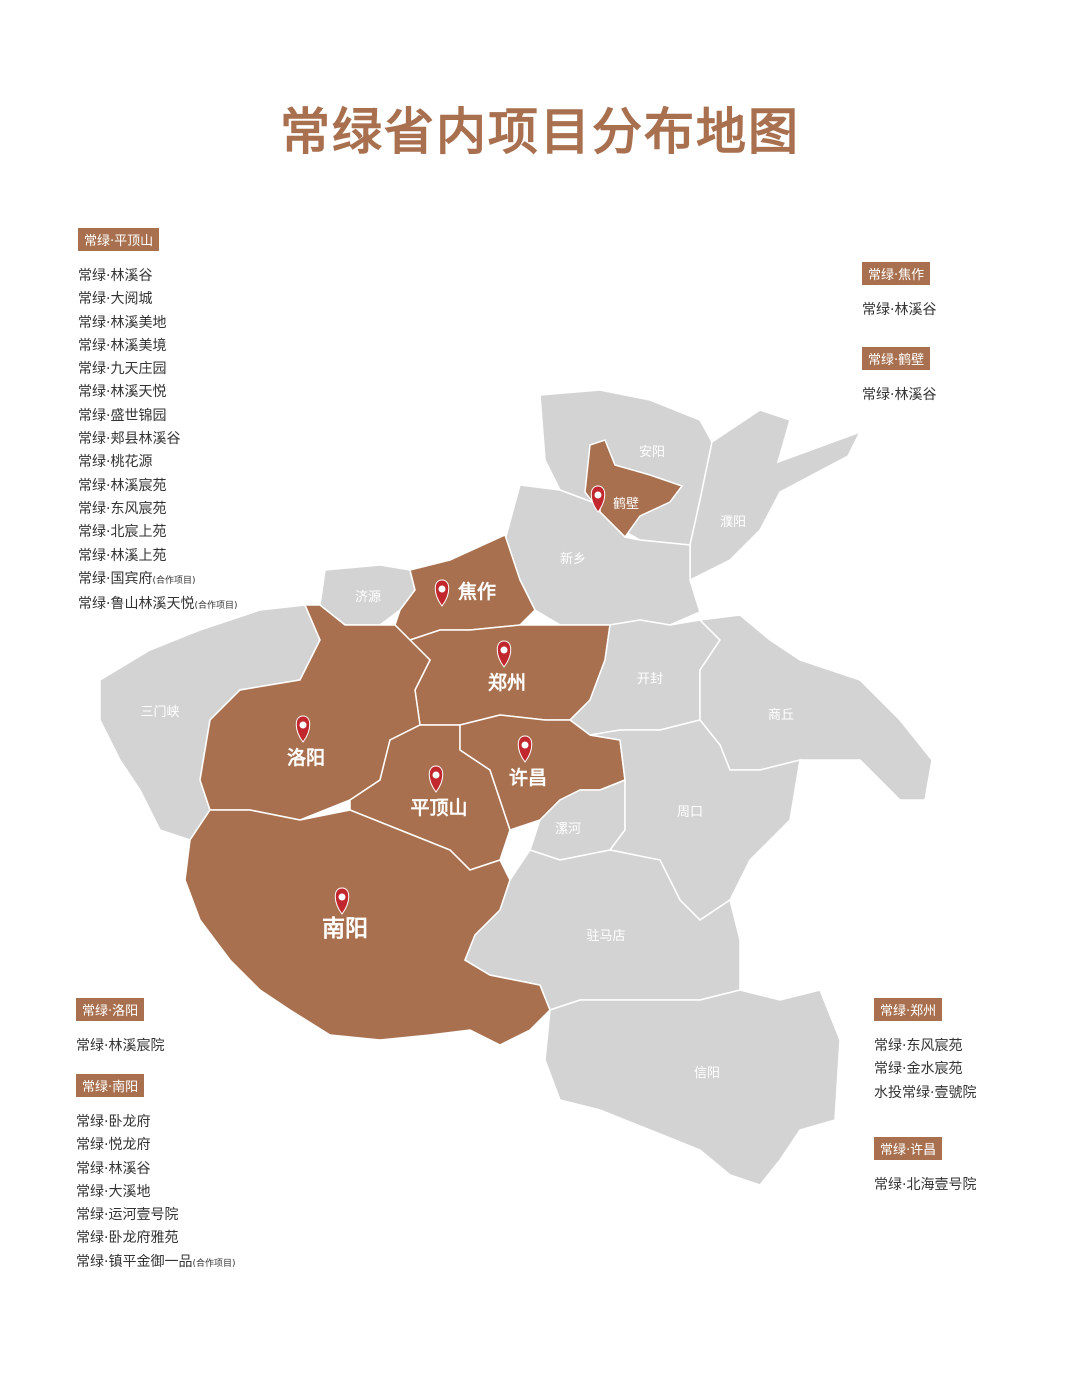 The image size is (1080, 1382). I want to click on region-label: 周口, so click(690, 812).